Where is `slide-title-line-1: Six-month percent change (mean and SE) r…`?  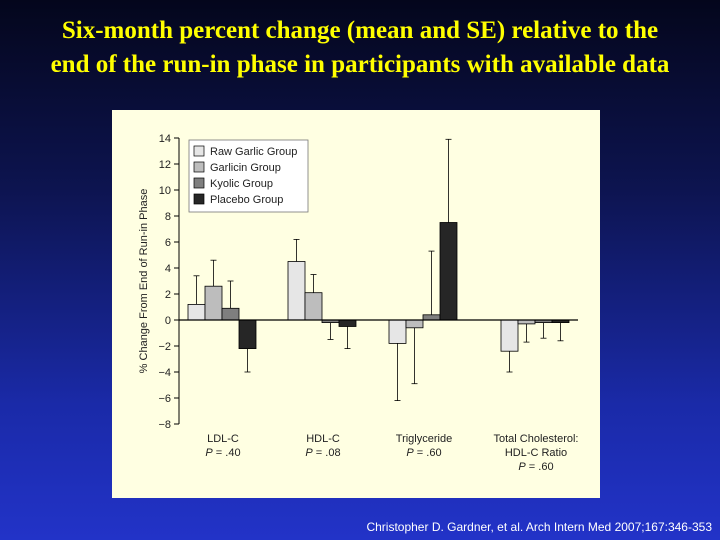
slide-title-line-1: Six-month percent change (mean and SE) r… is located at coordinates (360, 30).